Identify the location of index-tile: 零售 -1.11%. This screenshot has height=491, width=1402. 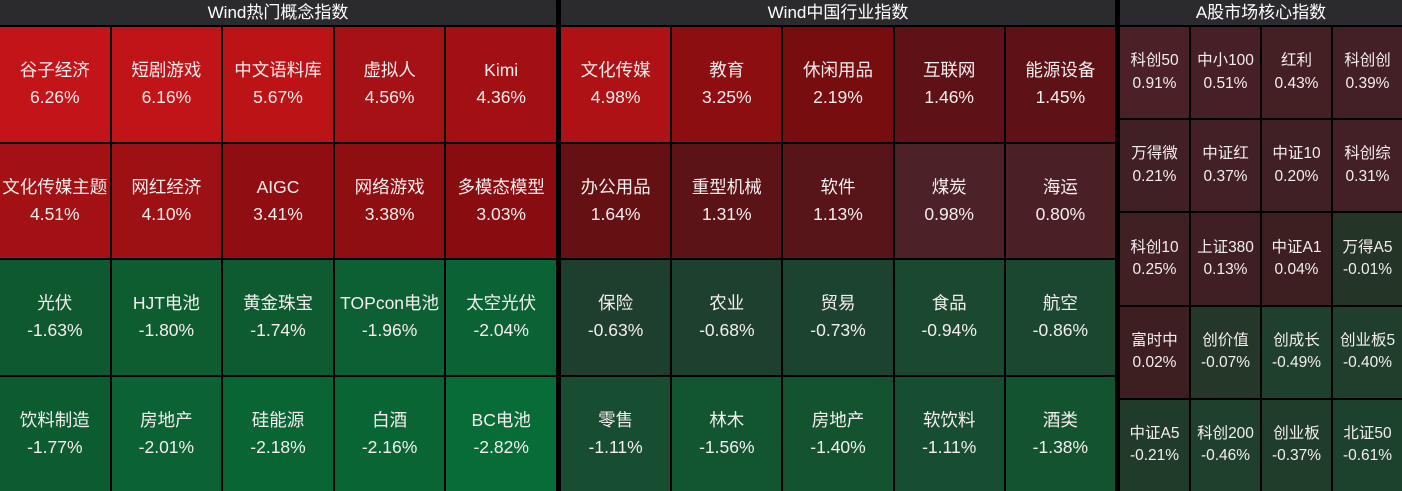
(616, 433).